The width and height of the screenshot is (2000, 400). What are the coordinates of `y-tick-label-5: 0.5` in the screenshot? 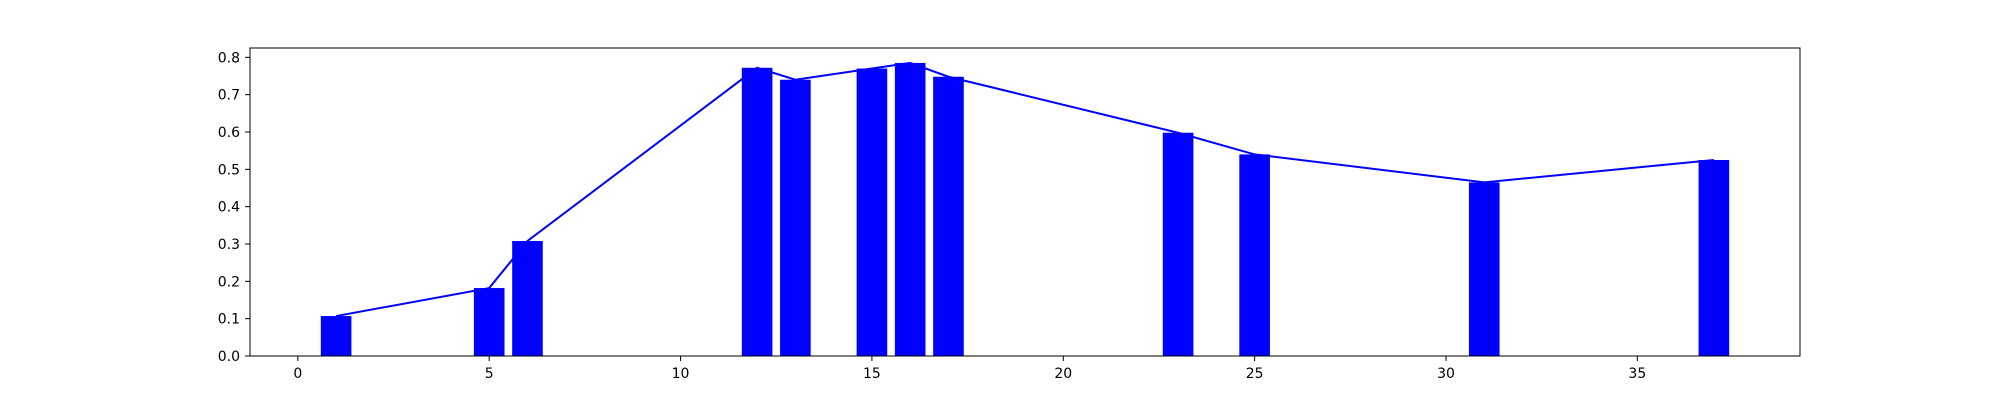 It's located at (229, 170).